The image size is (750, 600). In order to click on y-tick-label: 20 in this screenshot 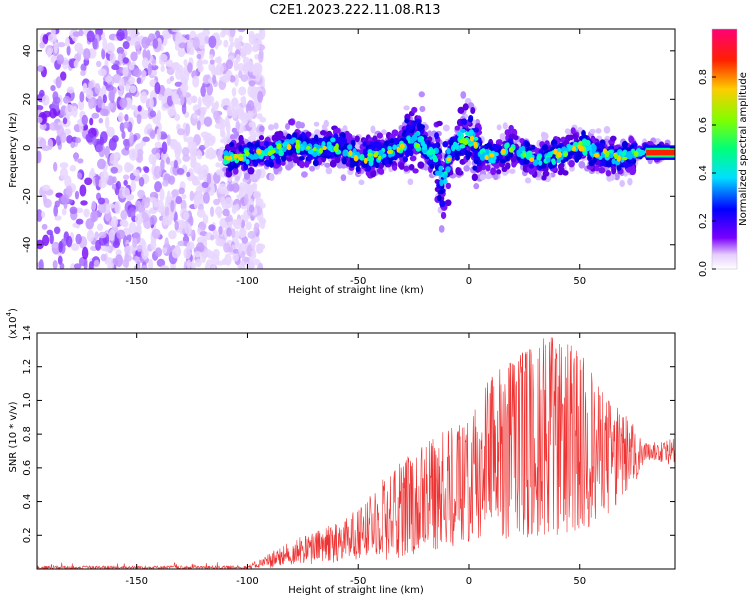, I will do `click(27, 99)`.